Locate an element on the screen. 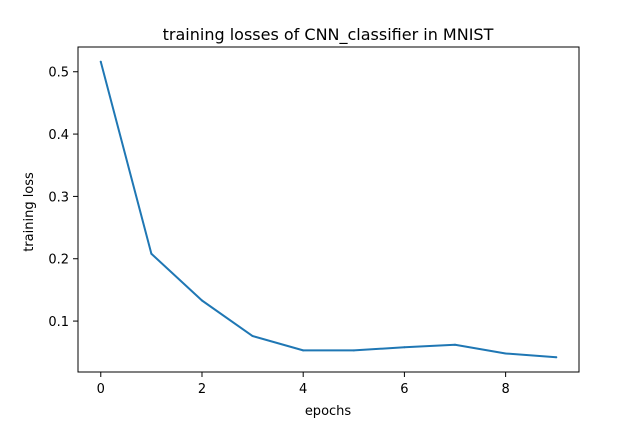 The height and width of the screenshot is (425, 639). y-axis-label: training loss is located at coordinates (29, 212).